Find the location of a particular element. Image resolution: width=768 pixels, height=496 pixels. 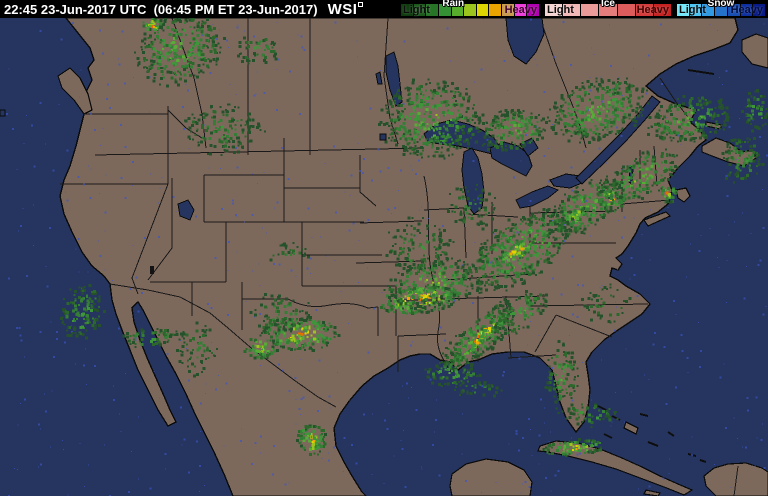

long-island is located at coordinates (657, 219).